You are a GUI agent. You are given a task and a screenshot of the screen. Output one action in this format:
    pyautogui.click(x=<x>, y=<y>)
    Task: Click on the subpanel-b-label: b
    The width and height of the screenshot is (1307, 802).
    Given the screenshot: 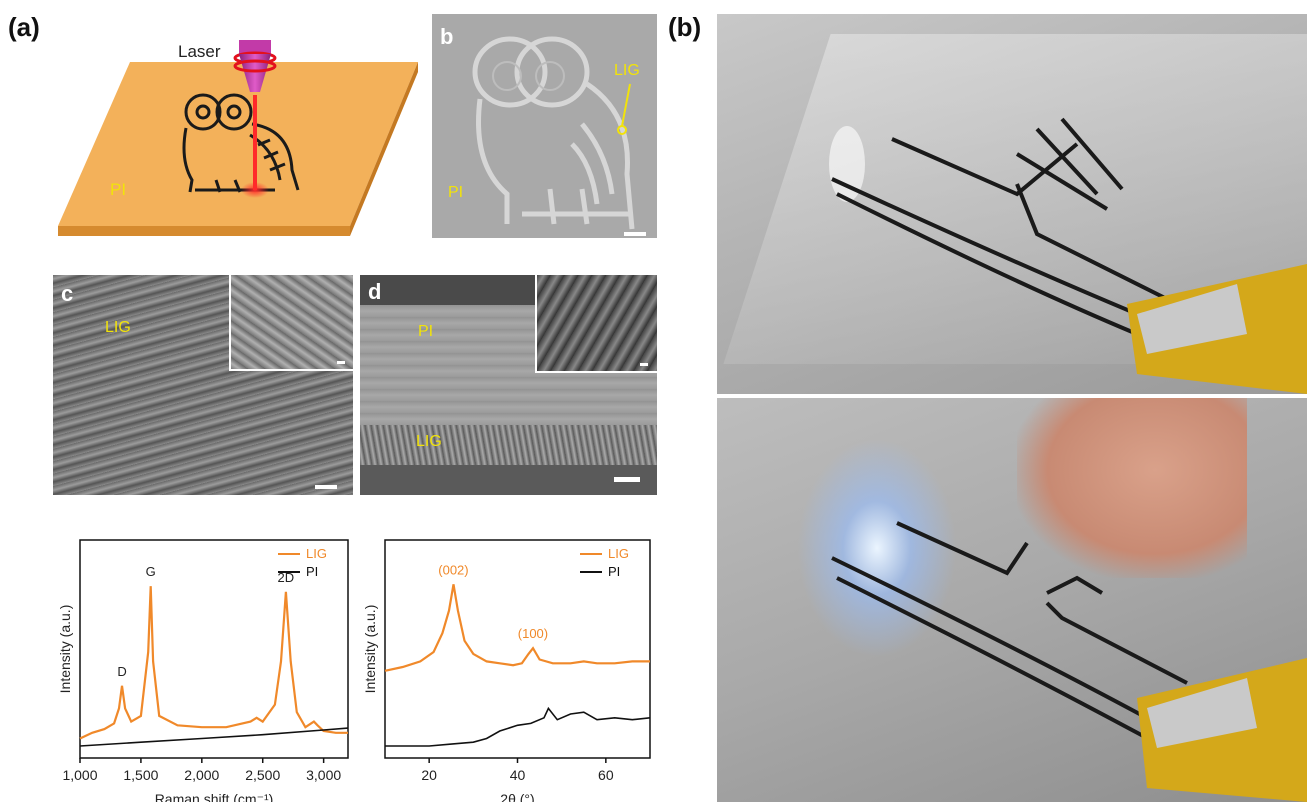 What is the action you would take?
    pyautogui.click(x=447, y=36)
    